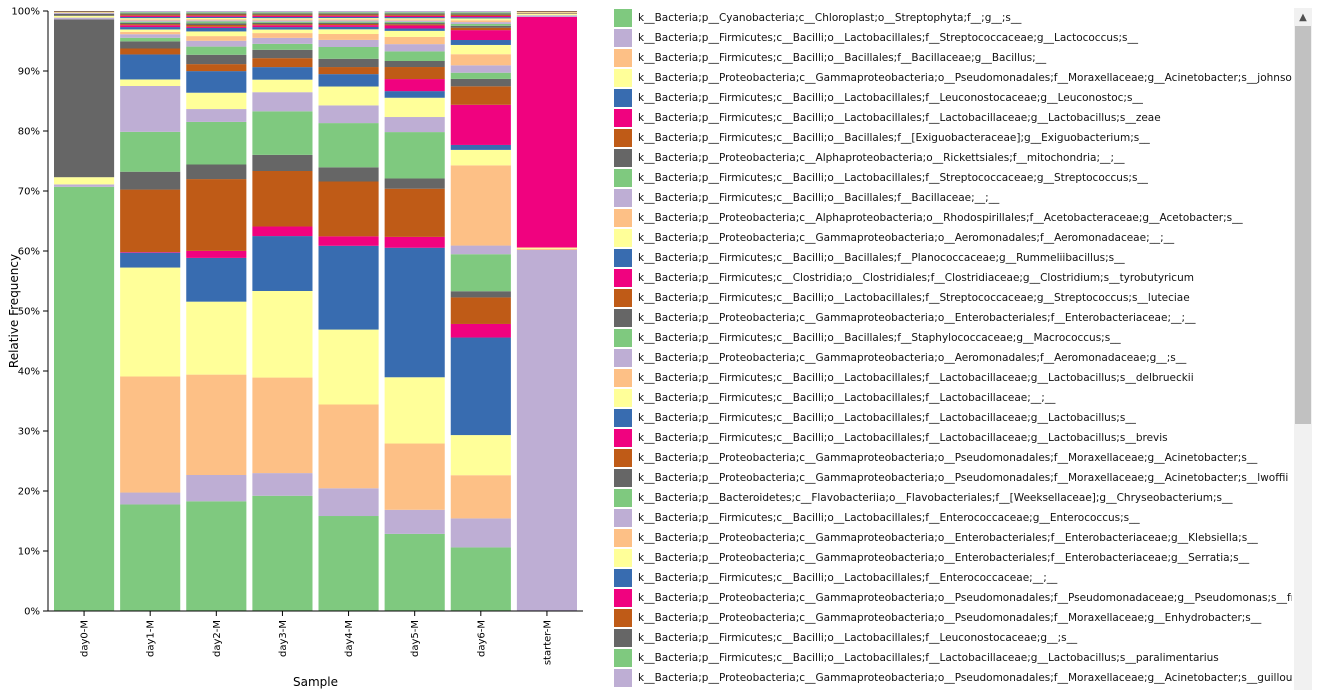 The image size is (1326, 690). I want to click on bar-segment-day2-M-s19, so click(216, 34).